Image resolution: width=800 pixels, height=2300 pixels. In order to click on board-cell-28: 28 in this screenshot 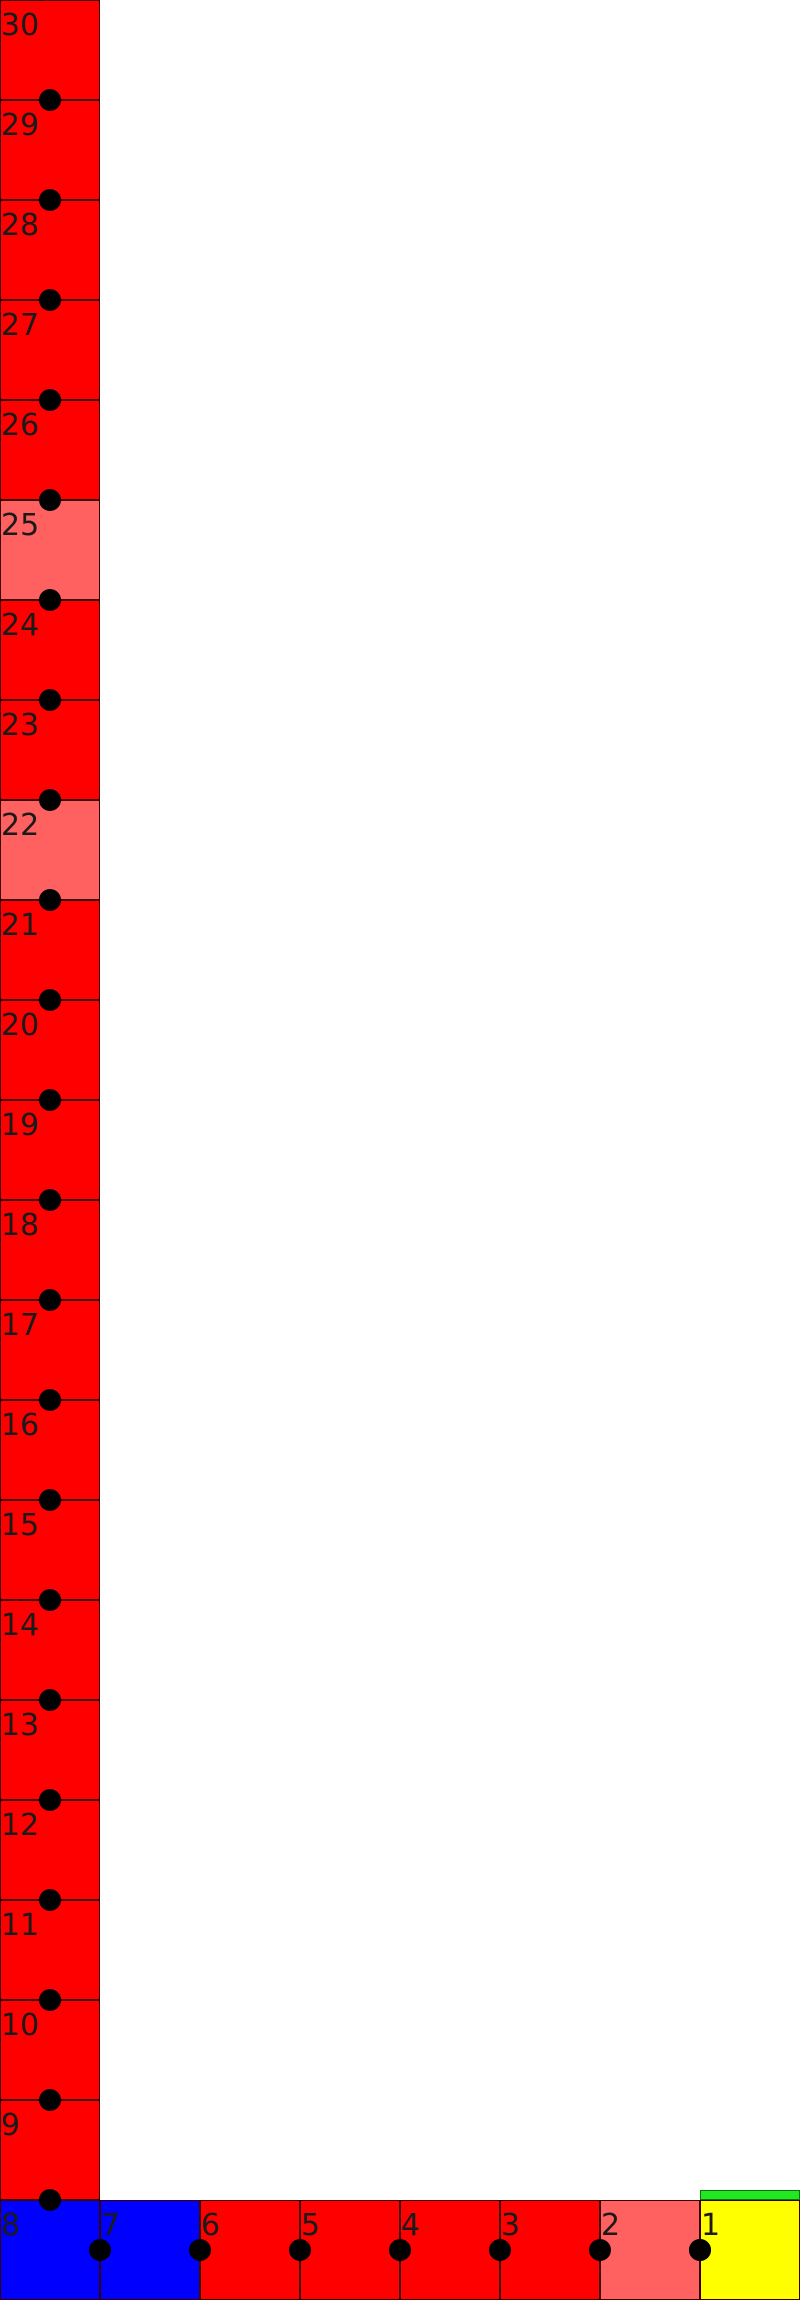, I will do `click(50, 250)`.